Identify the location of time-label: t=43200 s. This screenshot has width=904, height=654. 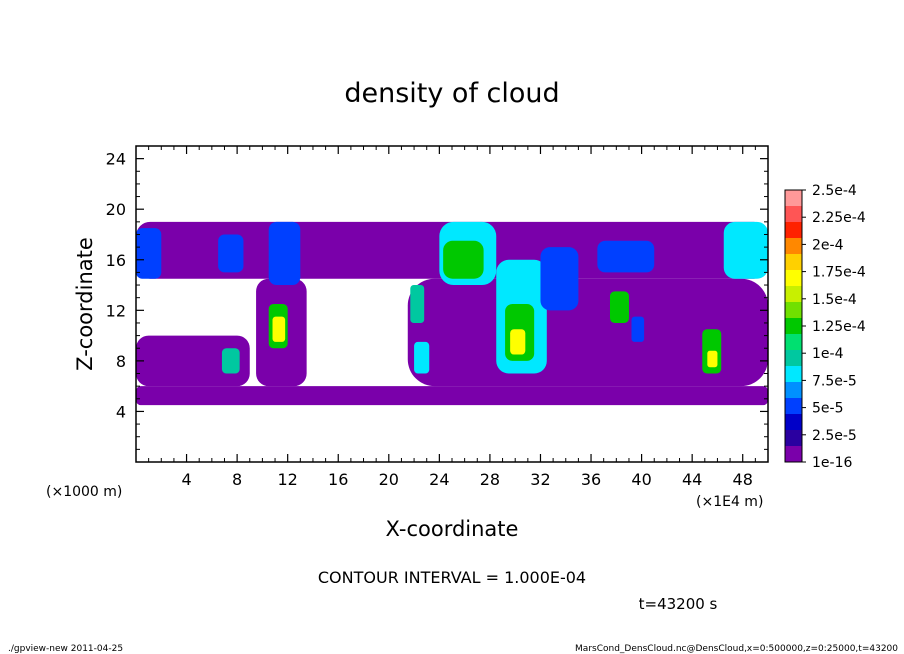
(678, 604).